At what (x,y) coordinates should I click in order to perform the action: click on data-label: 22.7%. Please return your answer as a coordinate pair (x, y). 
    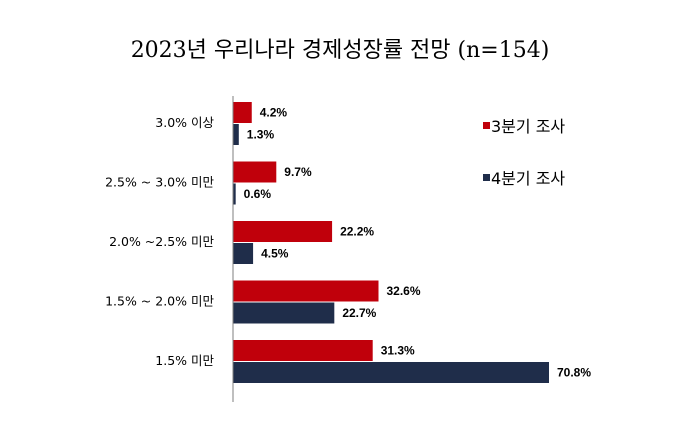
    Looking at the image, I should click on (359, 313).